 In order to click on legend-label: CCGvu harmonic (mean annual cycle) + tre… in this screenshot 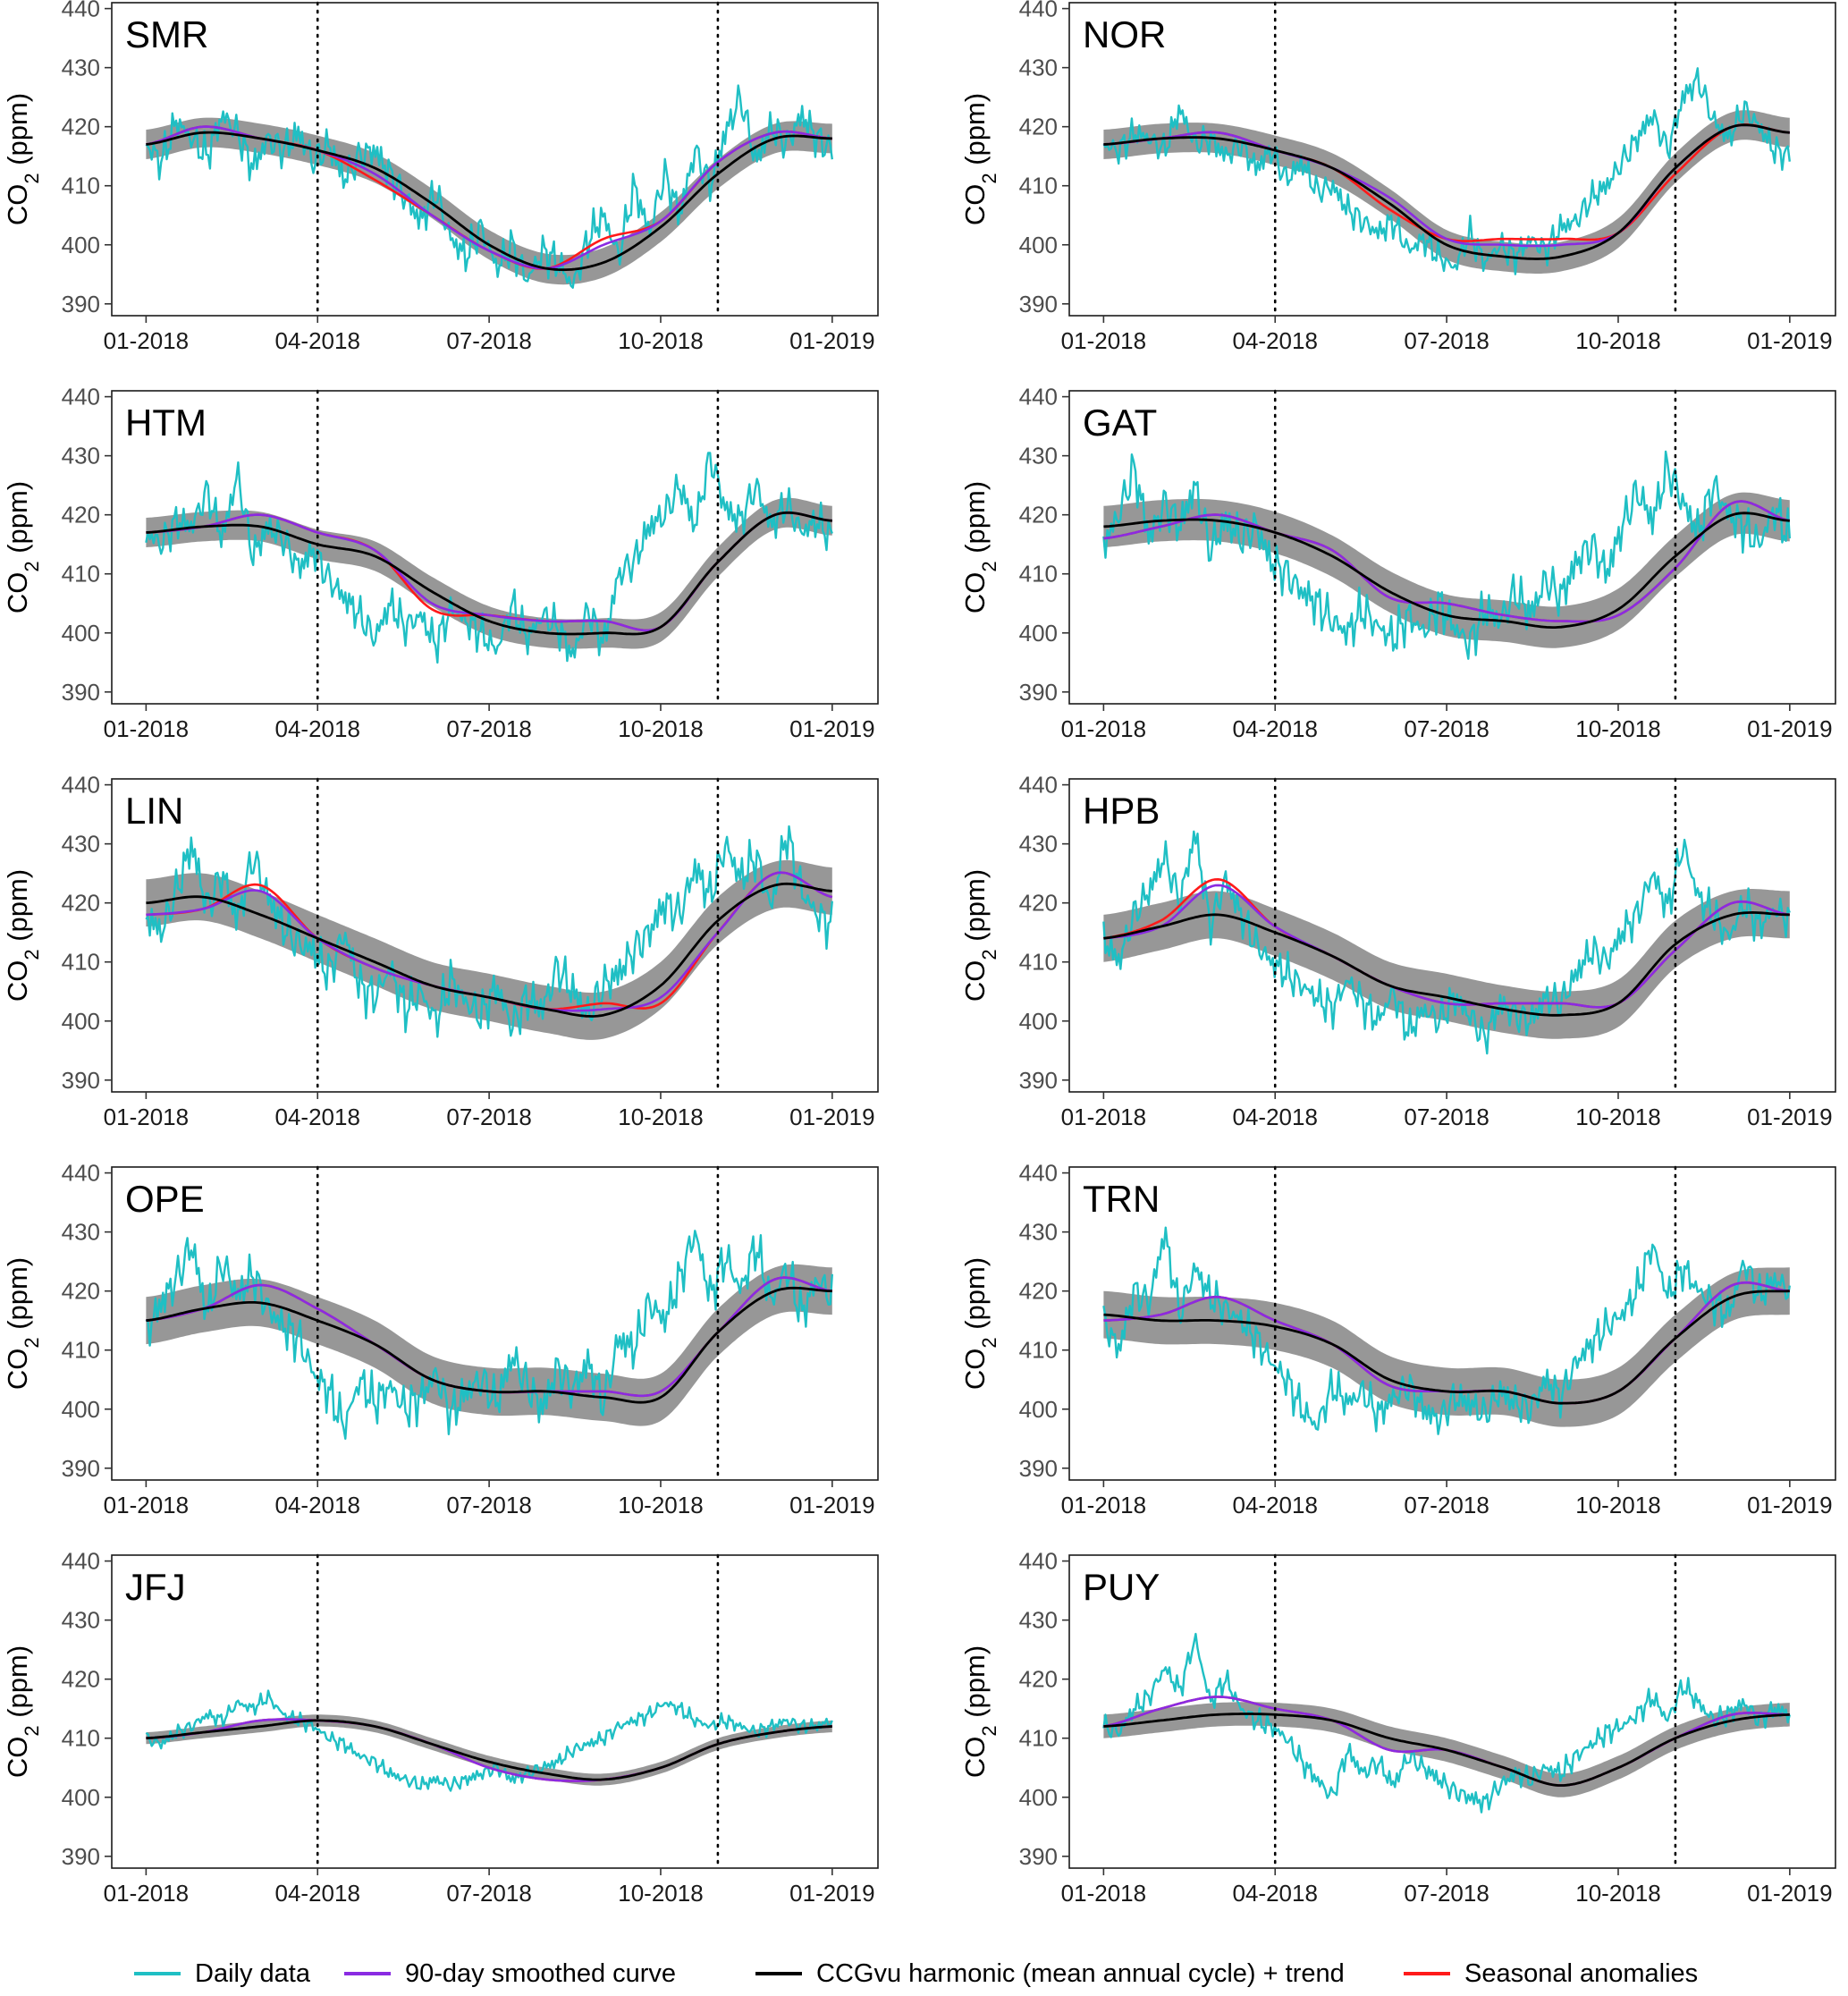, I will do `click(1080, 1973)`.